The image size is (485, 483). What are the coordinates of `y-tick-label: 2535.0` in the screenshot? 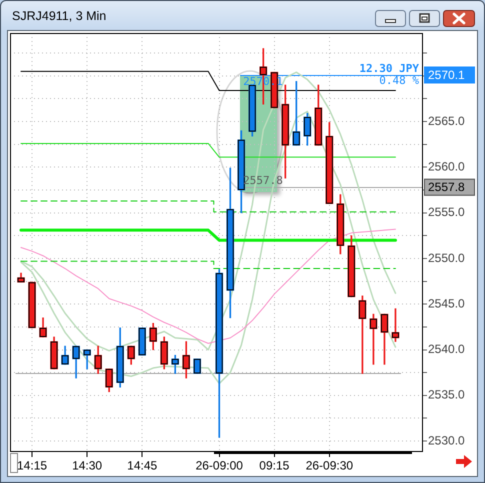 It's located at (447, 395).